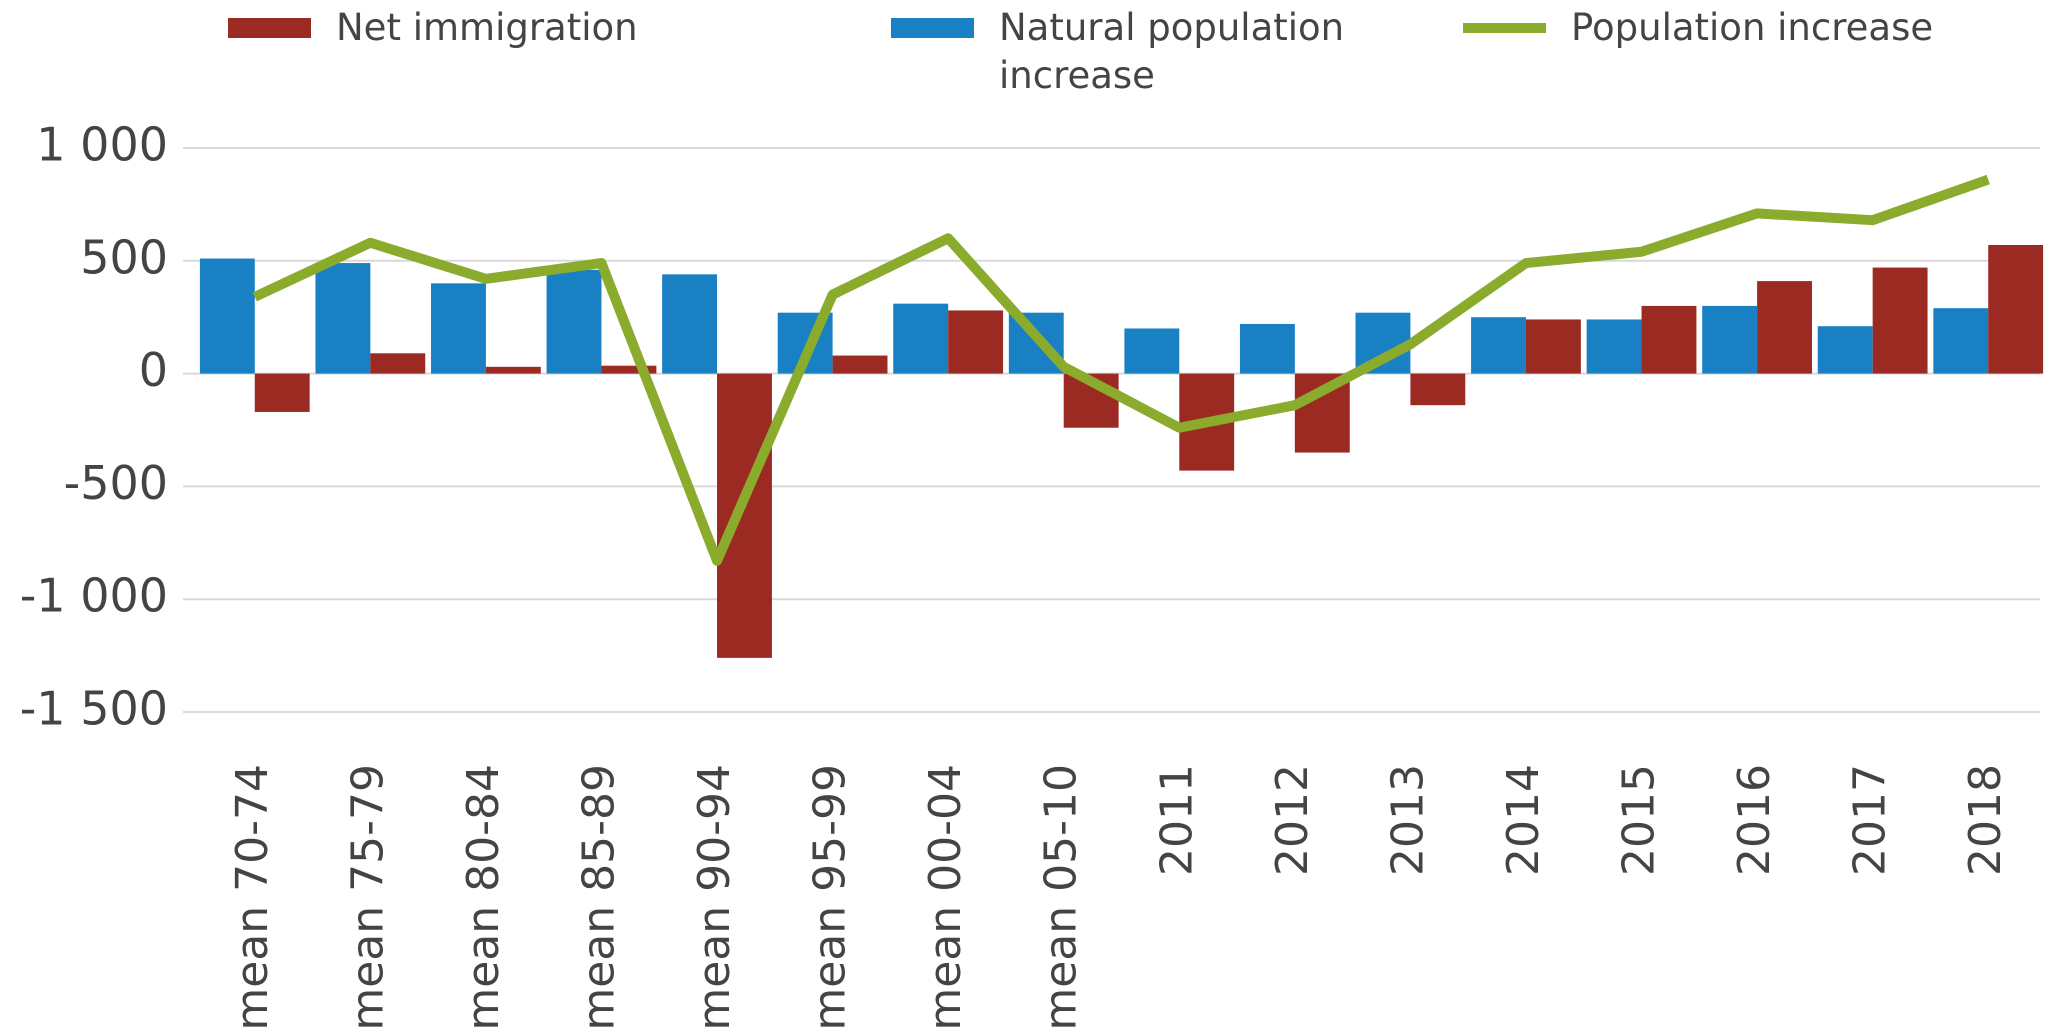 The width and height of the screenshot is (2049, 1034). Describe the element at coordinates (367, 897) in the screenshot. I see `x-tick-label: mean 75-79` at that location.